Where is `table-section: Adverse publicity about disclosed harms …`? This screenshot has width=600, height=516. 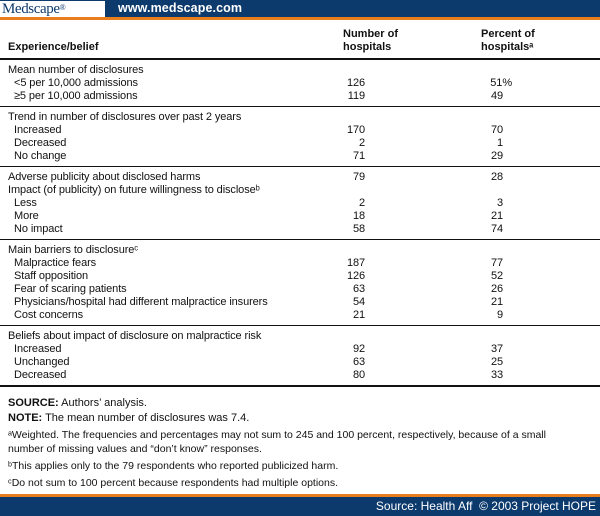
table-section: Adverse publicity about disclosed harms … is located at coordinates (300, 203).